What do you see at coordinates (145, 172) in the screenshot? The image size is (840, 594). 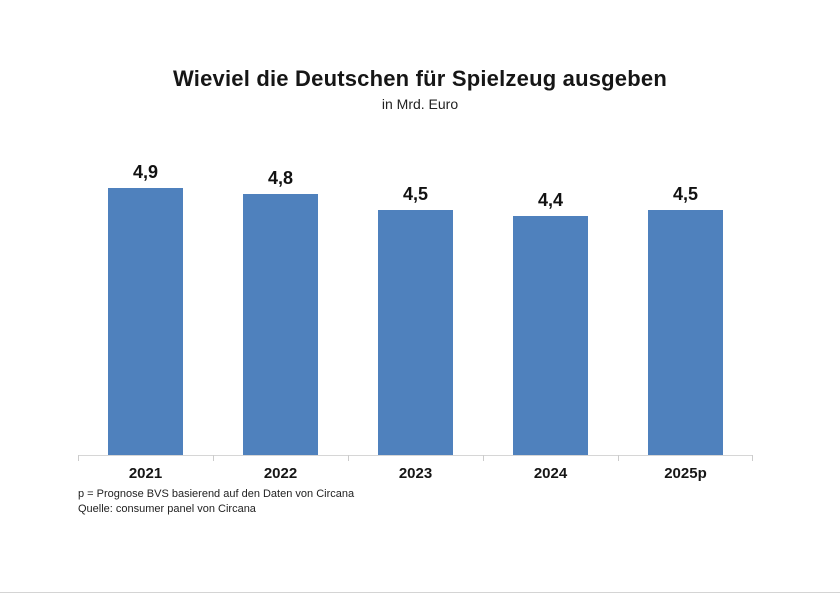 I see `bar-value-label-2021: 4,9` at bounding box center [145, 172].